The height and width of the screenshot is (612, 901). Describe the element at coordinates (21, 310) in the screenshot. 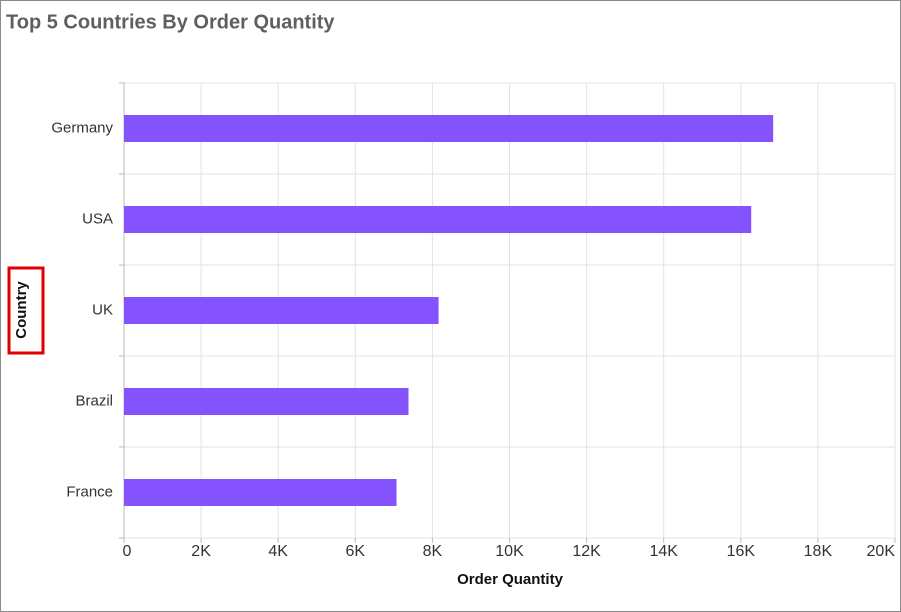

I see `y-axis-title: Country` at that location.